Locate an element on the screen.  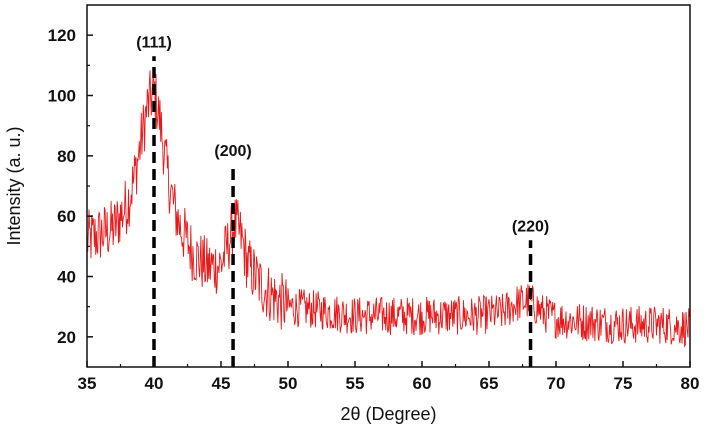
y-tick-label: 20 is located at coordinates (66, 337).